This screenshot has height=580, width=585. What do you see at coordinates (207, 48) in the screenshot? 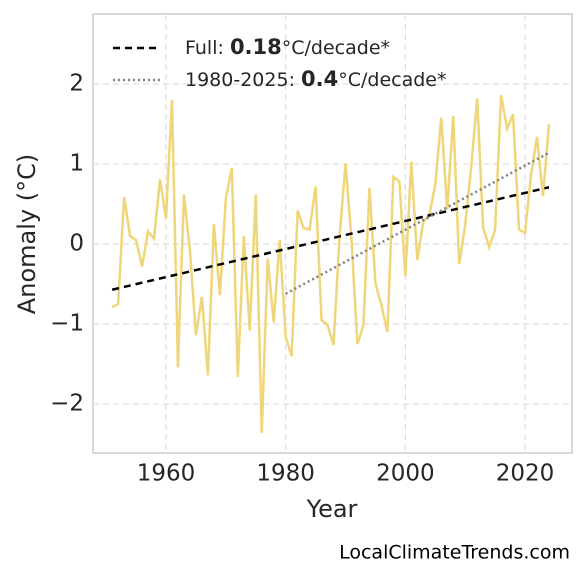
I see `legend-text: Full:` at bounding box center [207, 48].